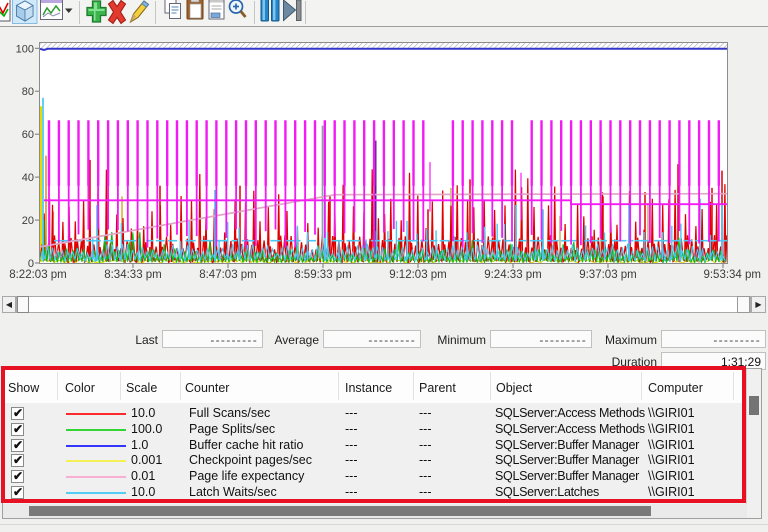  Describe the element at coordinates (323, 275) in the screenshot. I see `svg-text: 8:59:33 pm` at that location.